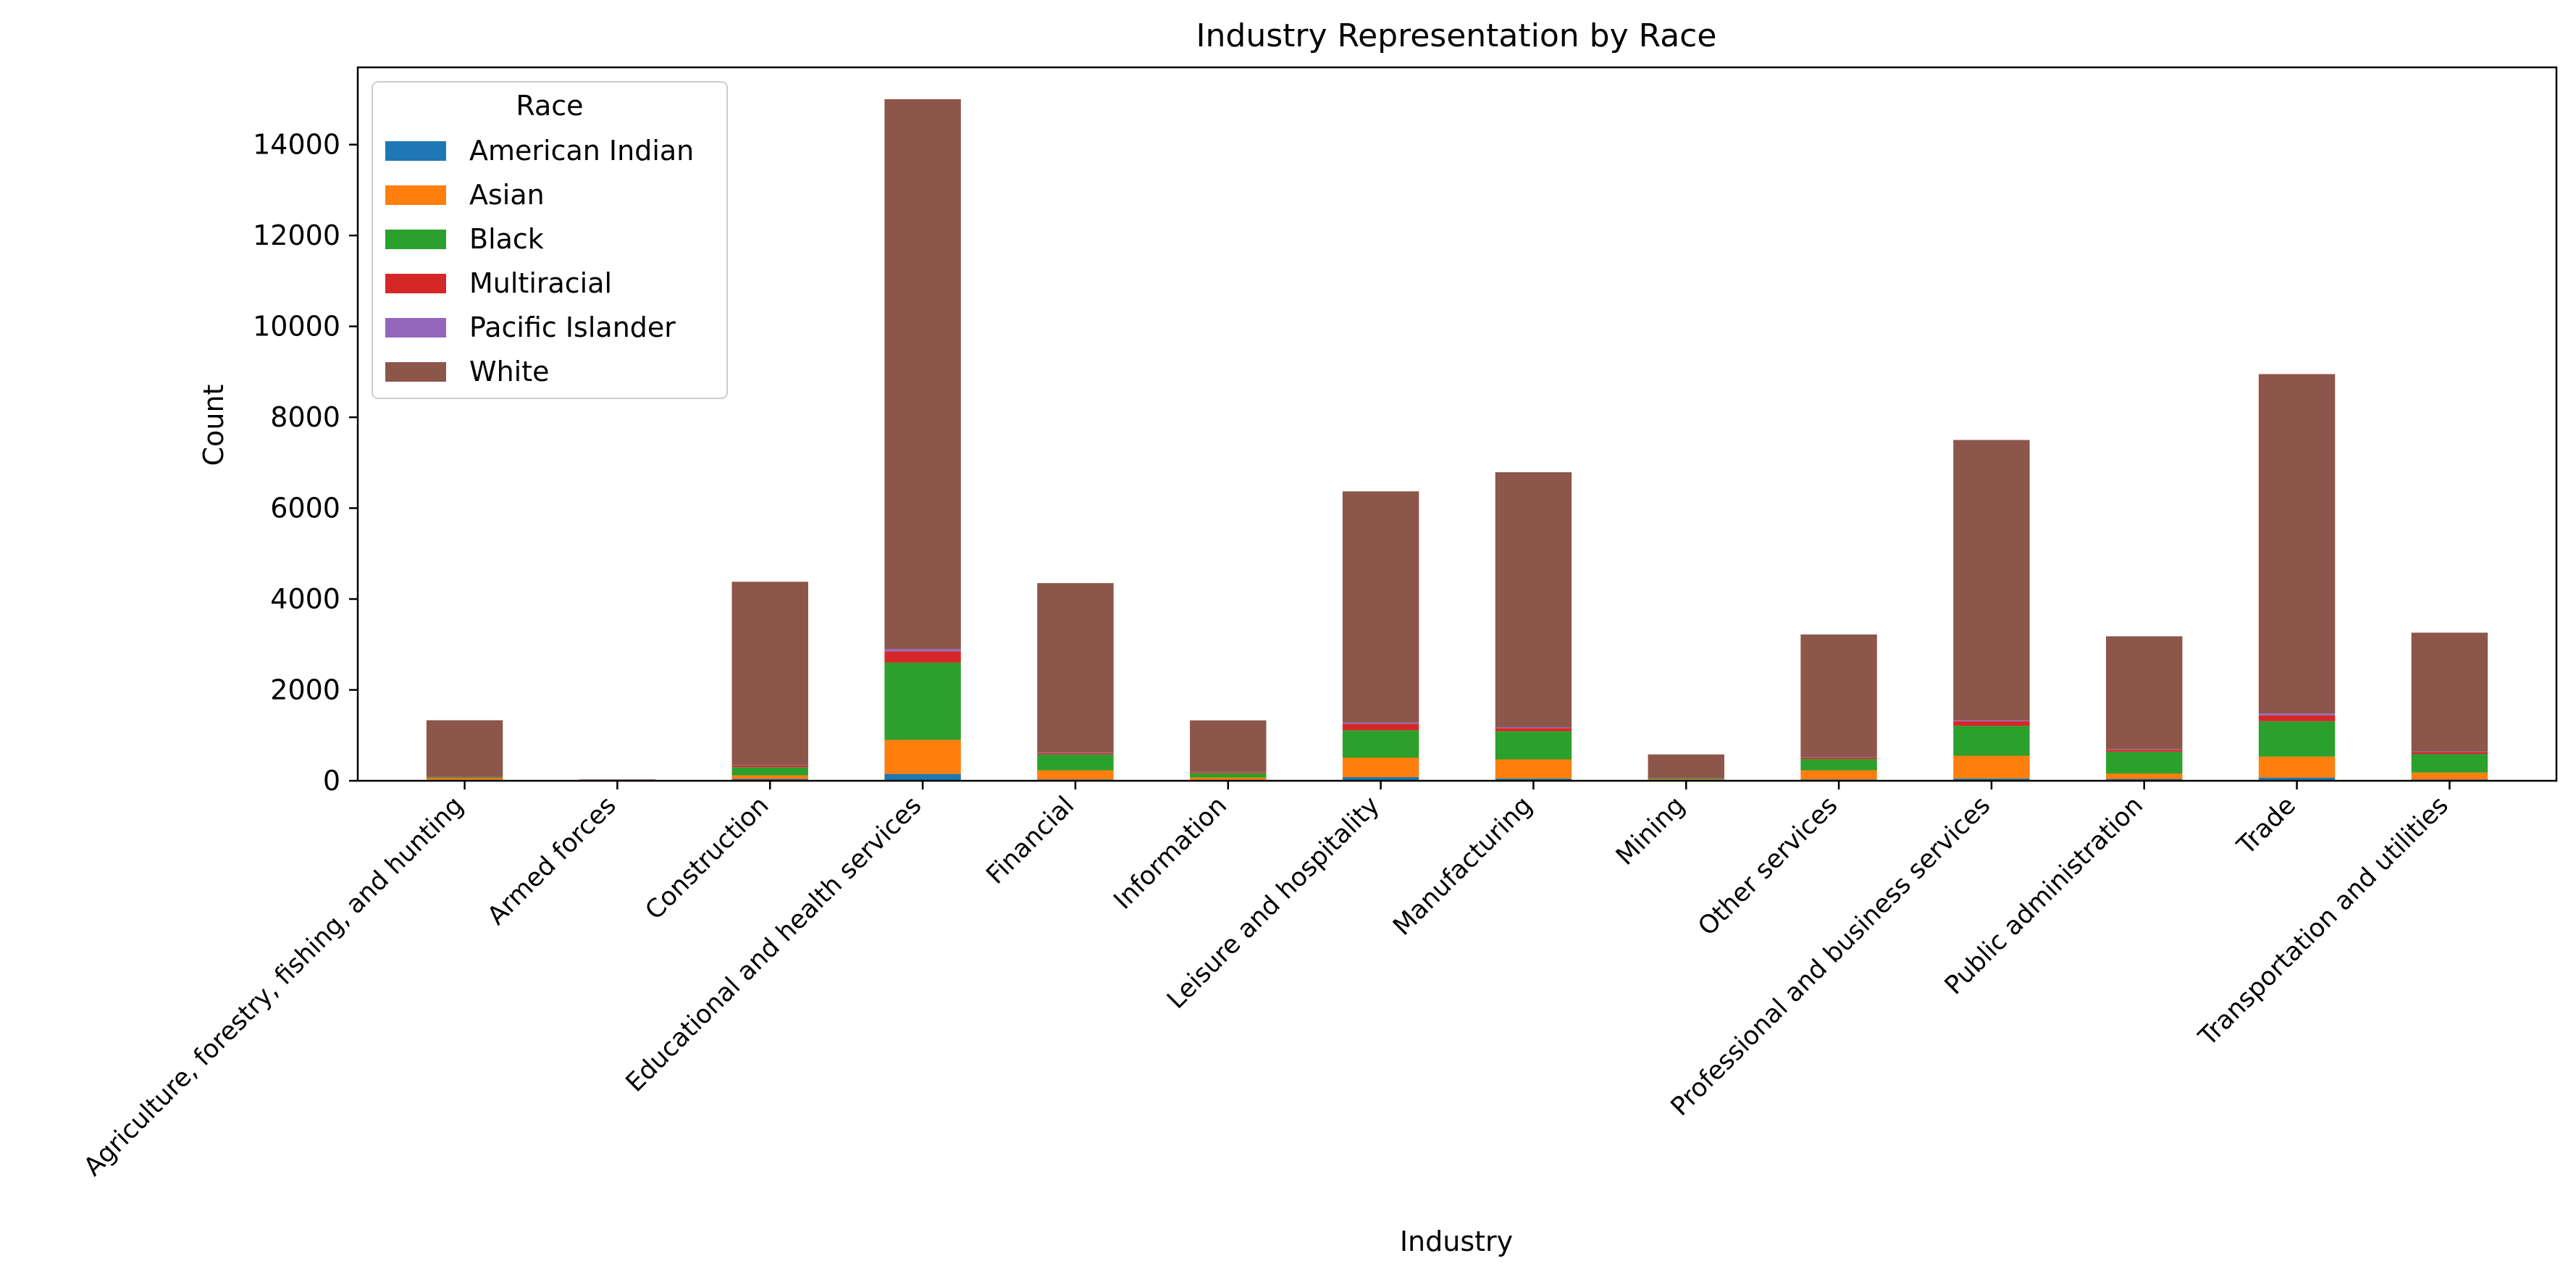  Describe the element at coordinates (1991, 741) in the screenshot. I see `bar-black-professional-and-business-services` at that location.